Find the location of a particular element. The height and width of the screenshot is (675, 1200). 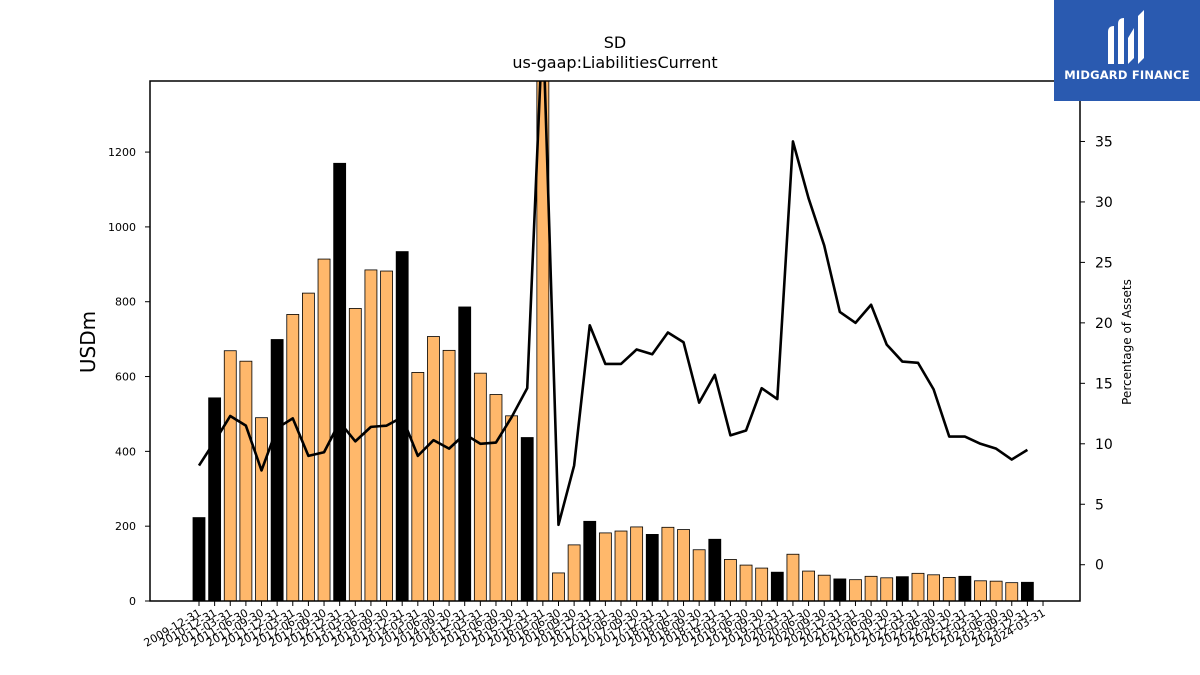

midgard-logo-icon is located at coordinates (1126, 37).